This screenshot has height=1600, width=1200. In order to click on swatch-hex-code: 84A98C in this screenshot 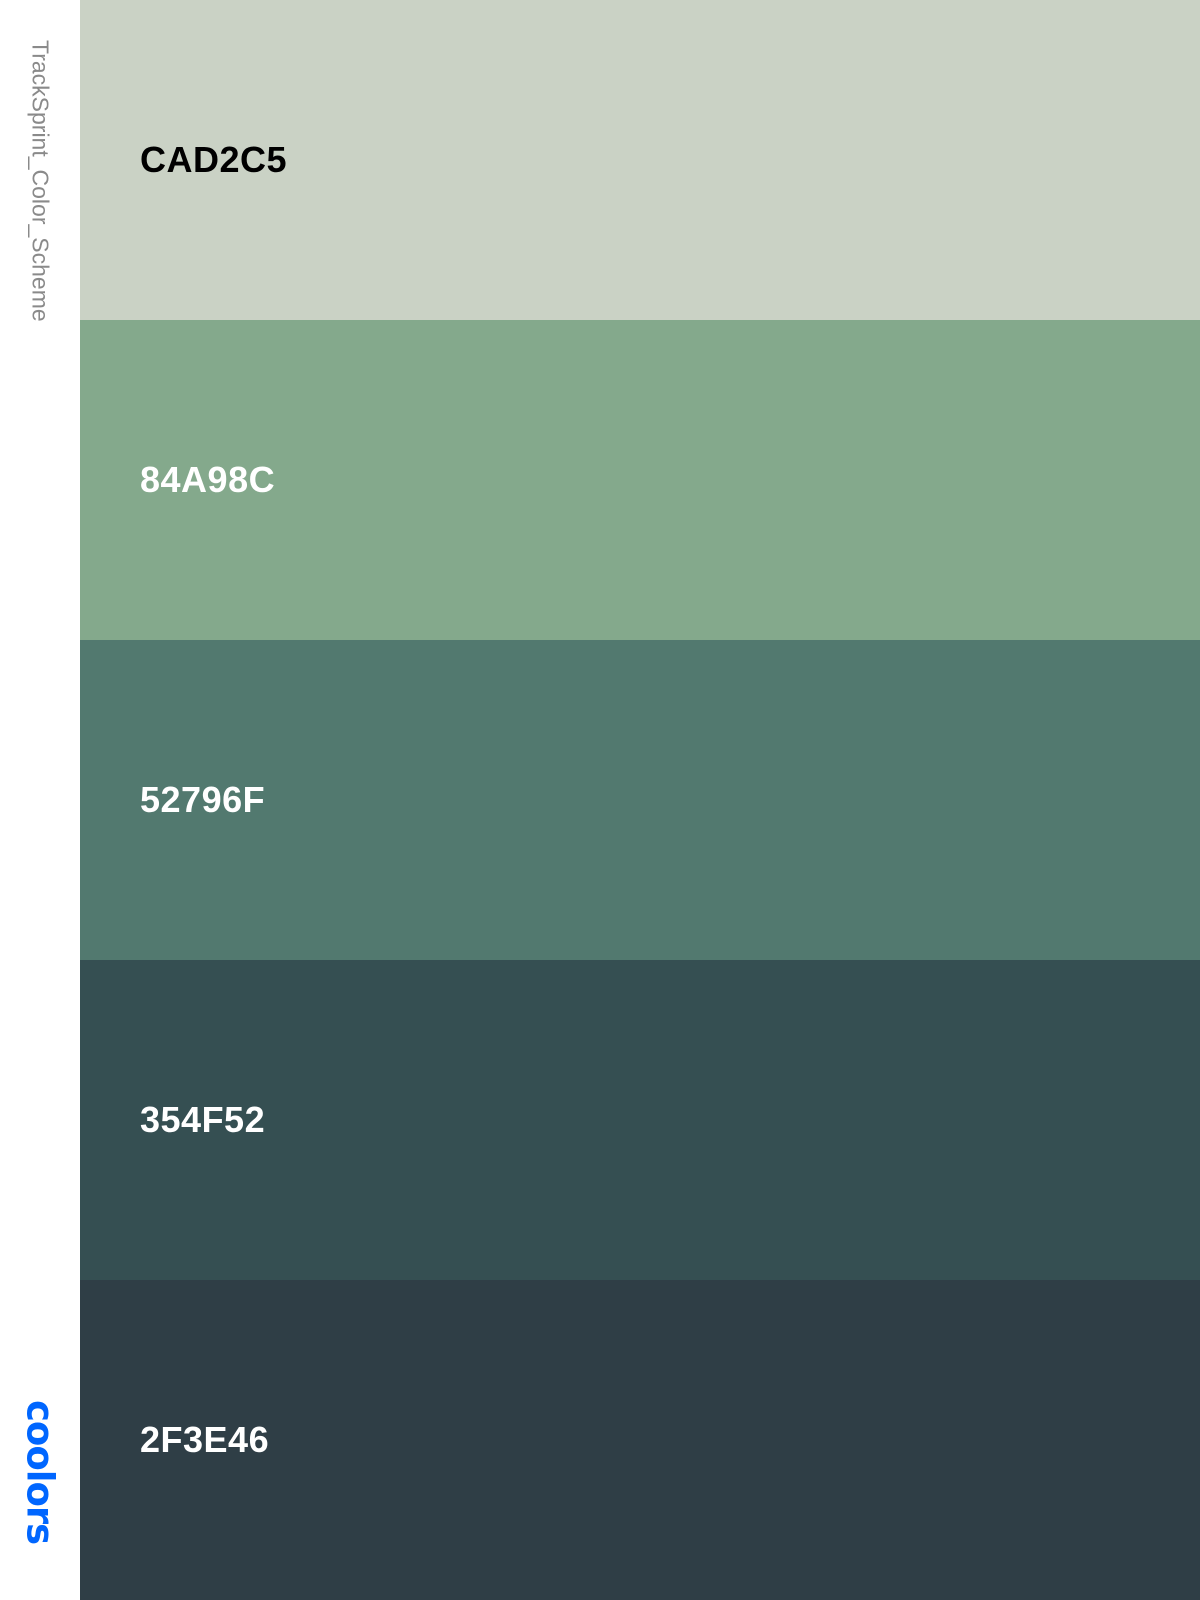, I will do `click(208, 479)`.